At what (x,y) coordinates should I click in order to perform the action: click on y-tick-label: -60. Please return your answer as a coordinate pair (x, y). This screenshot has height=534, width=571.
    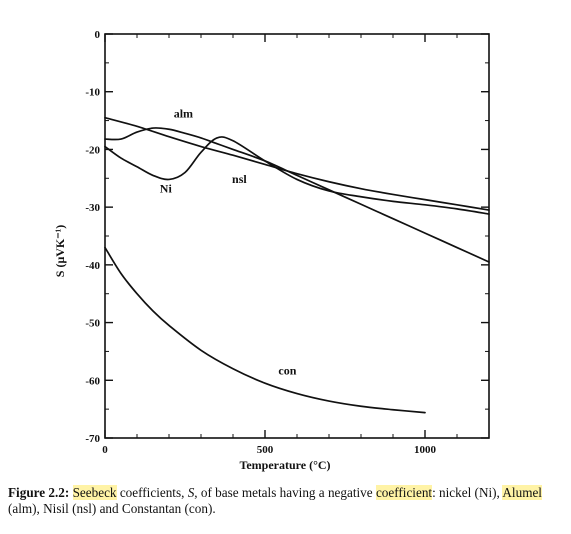
    Looking at the image, I should click on (92, 381).